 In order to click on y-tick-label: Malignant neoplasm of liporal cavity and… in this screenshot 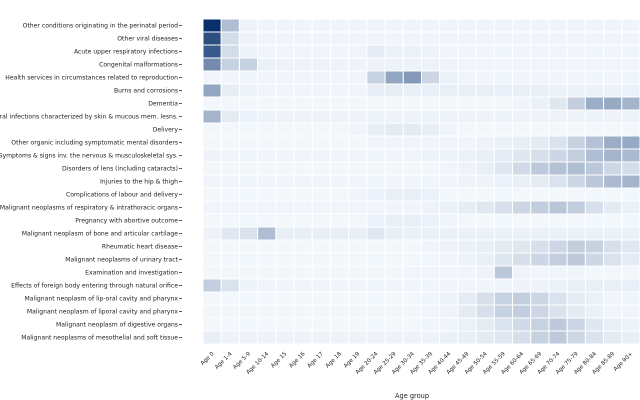, I will do `click(103, 312)`.